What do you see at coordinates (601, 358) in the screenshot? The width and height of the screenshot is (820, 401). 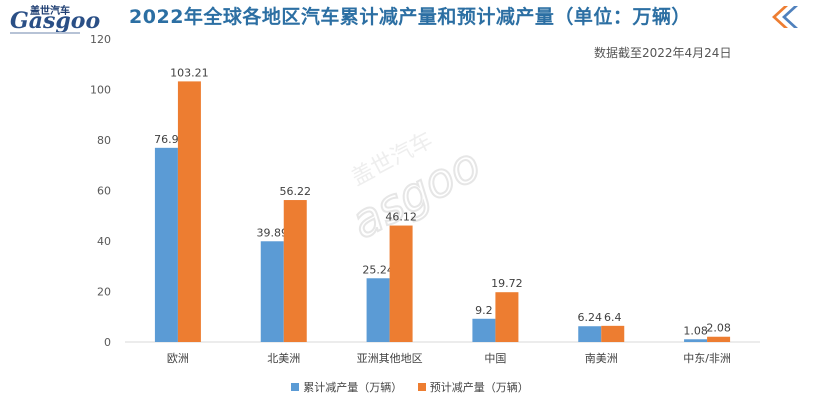 I see `x-tick-label: 南美洲` at bounding box center [601, 358].